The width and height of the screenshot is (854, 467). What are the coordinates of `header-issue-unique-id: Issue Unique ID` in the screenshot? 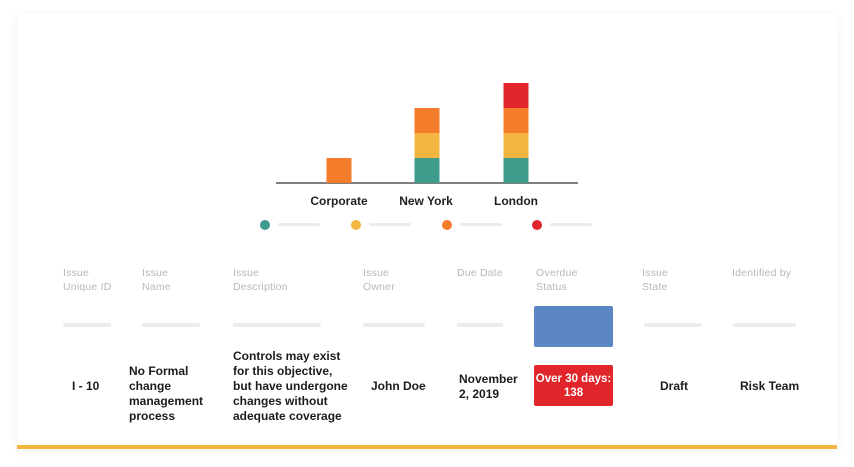 It's located at (87, 280).